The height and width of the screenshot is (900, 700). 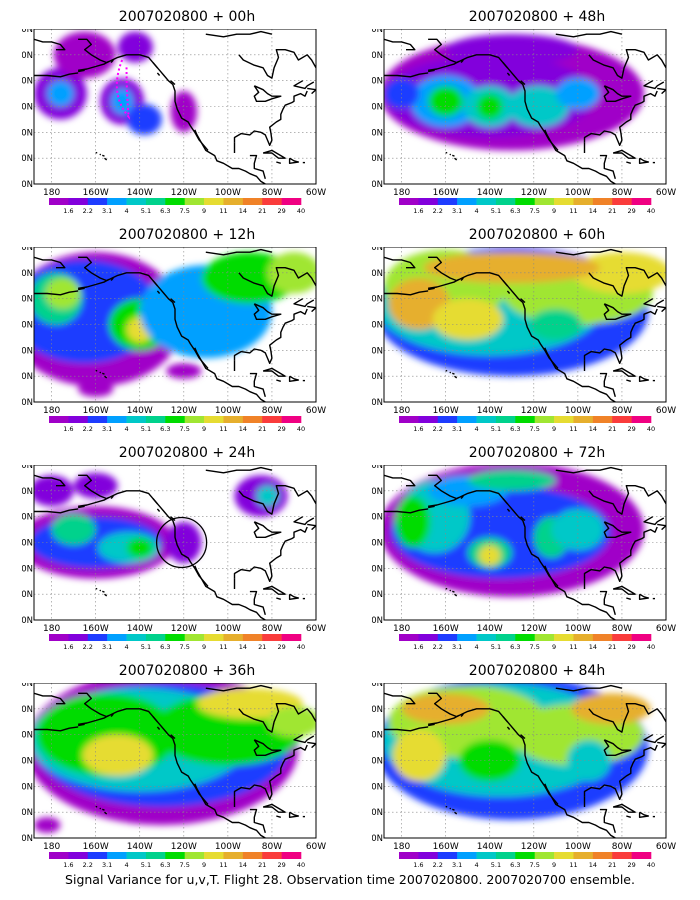 What do you see at coordinates (573, 865) in the screenshot?
I see `color-scale-label: 11` at bounding box center [573, 865].